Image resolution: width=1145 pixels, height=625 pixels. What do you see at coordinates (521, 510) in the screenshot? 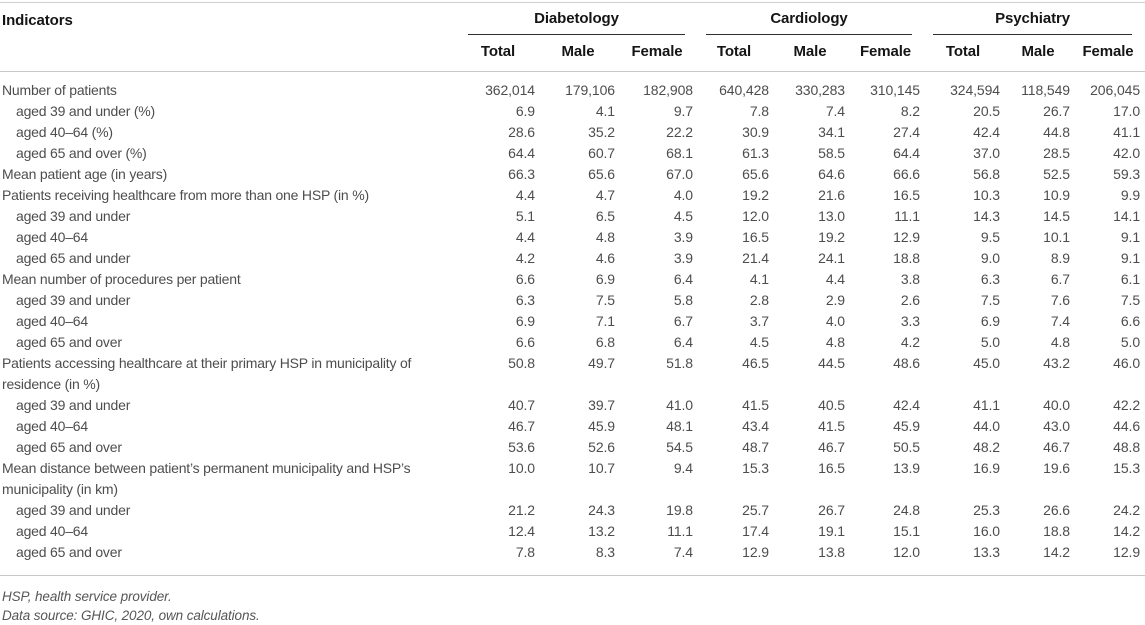
I see `cell-value: 21.2` at bounding box center [521, 510].